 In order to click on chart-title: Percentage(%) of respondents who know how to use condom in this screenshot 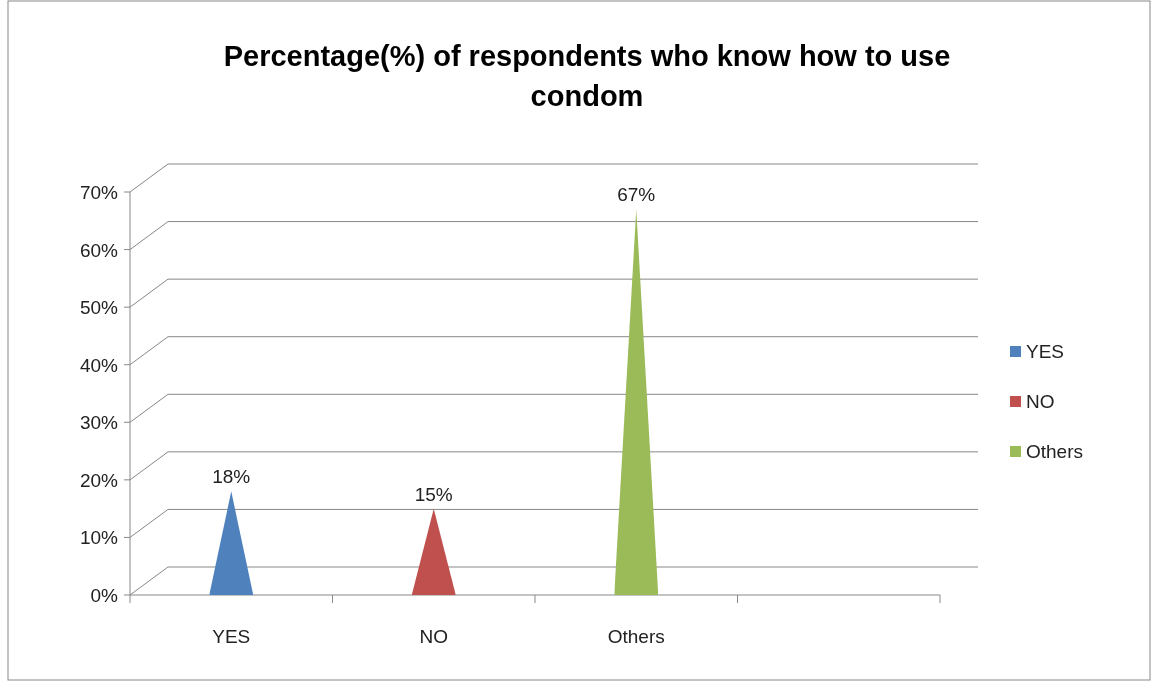, I will do `click(587, 76)`.